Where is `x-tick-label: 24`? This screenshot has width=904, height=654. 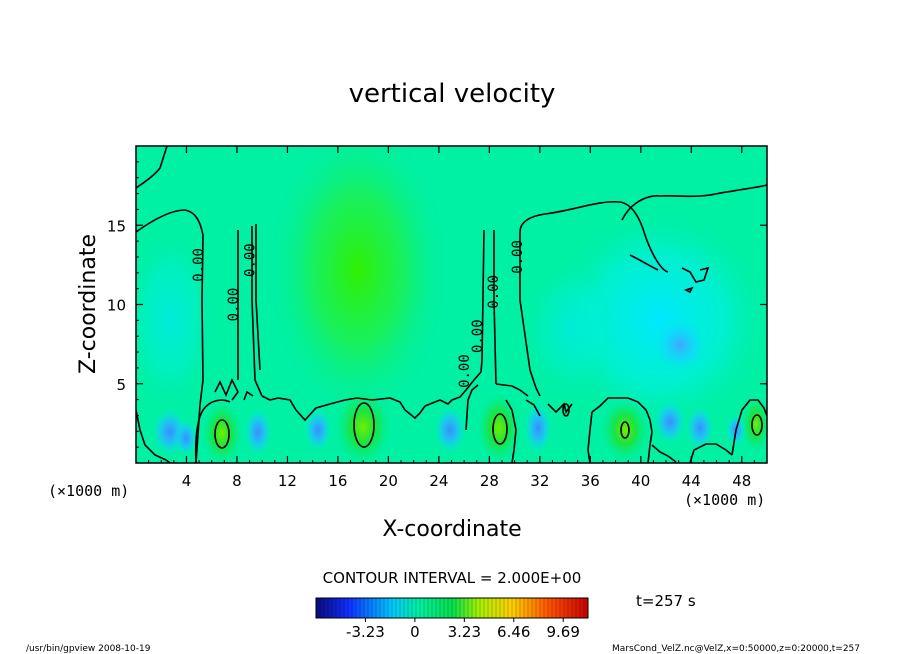
x-tick-label: 24 is located at coordinates (438, 481).